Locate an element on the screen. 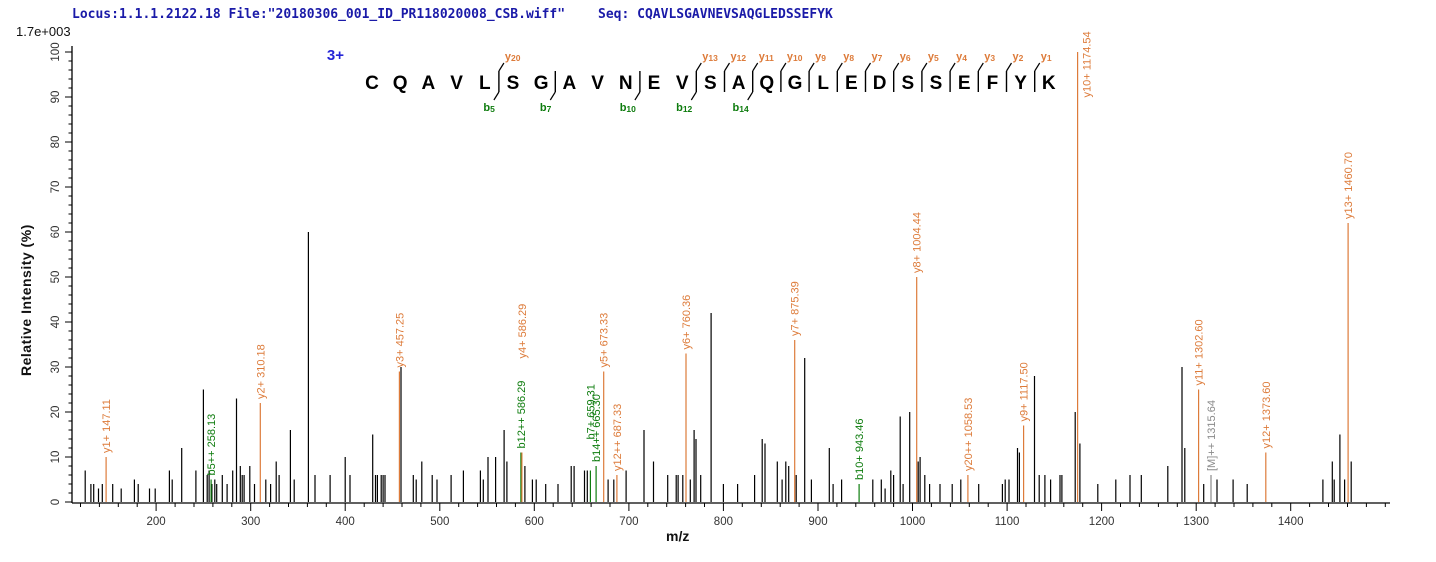  svg-text: y7+ 875.39 is located at coordinates (796, 308).